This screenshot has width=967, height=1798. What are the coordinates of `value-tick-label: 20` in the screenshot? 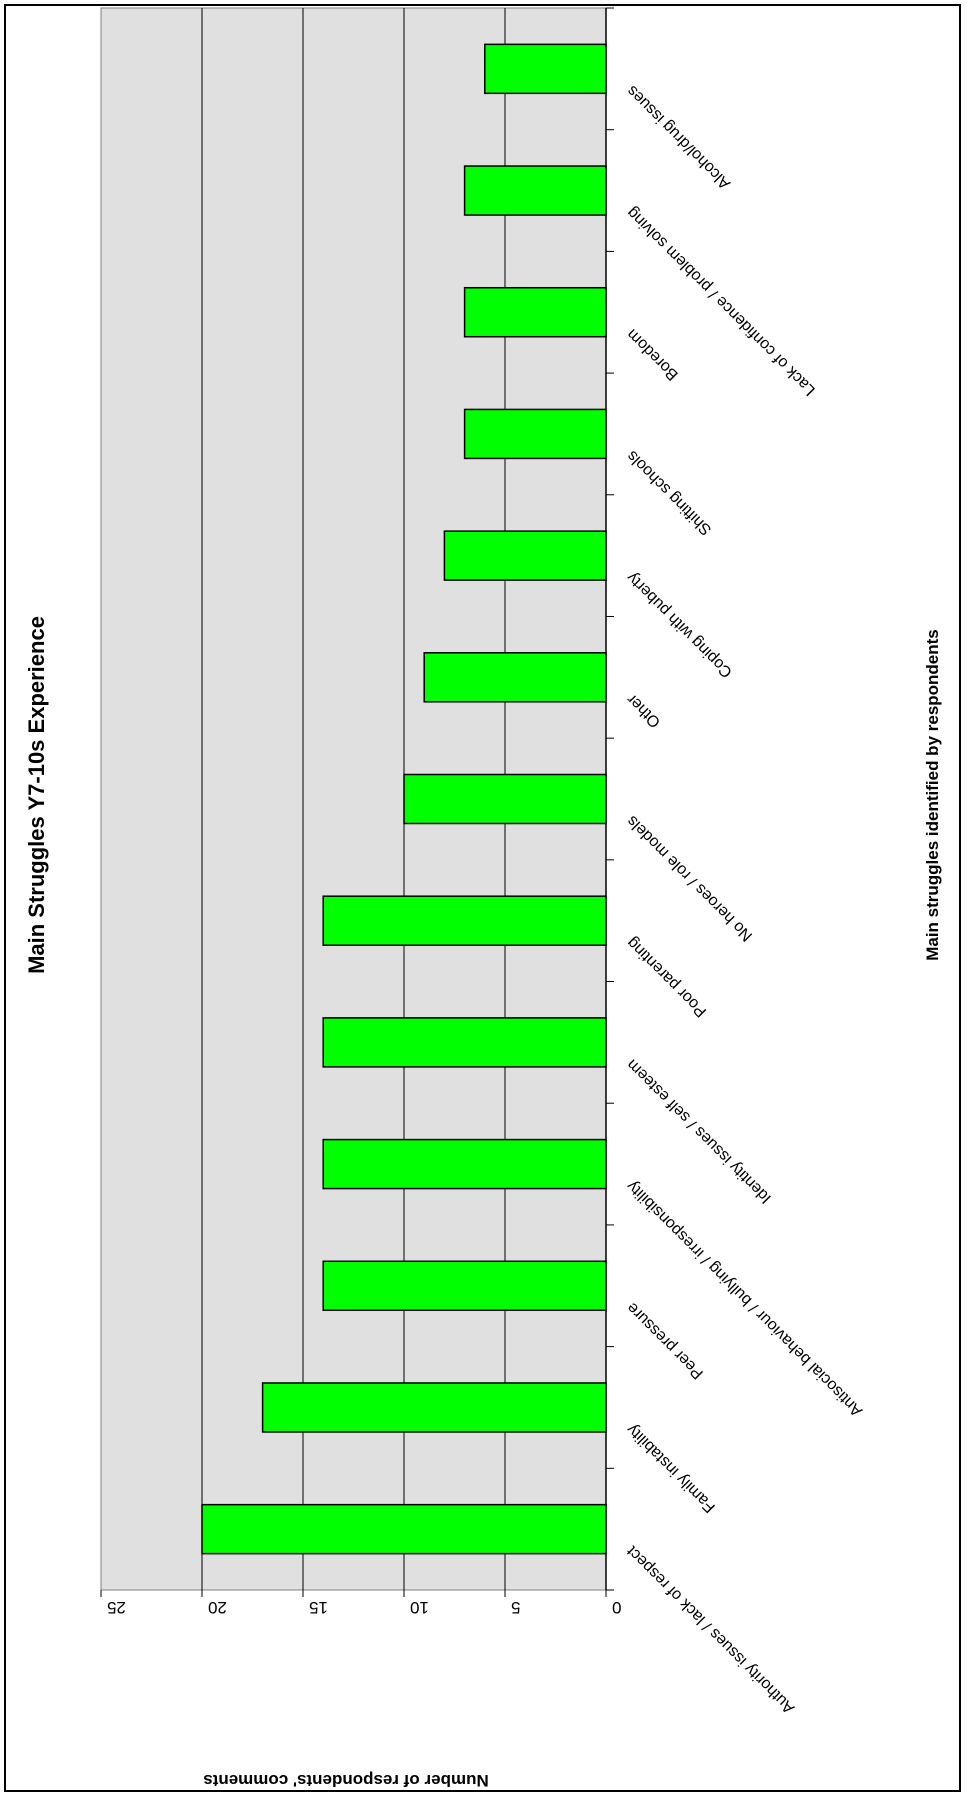 It's located at (217, 1607).